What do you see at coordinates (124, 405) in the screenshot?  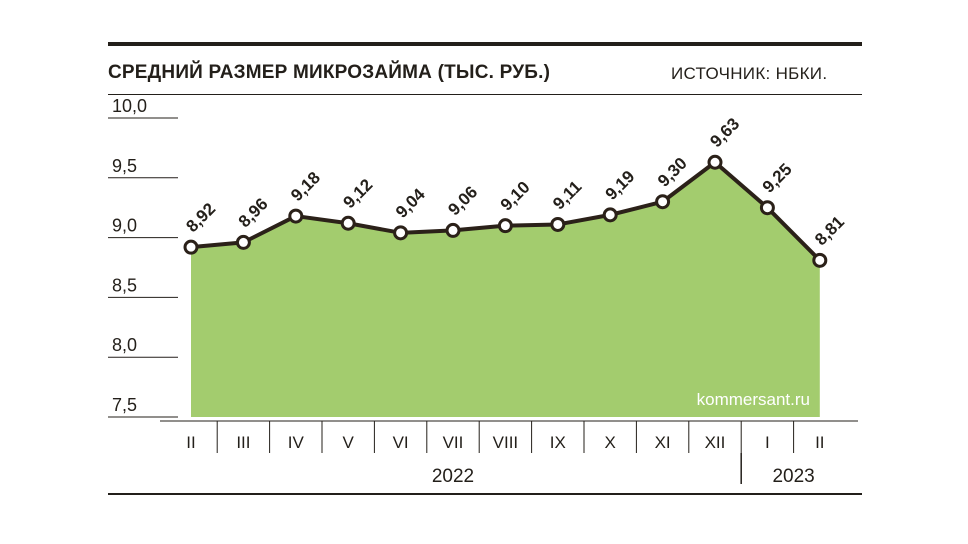 I see `y-tick-label: 7,5` at bounding box center [124, 405].